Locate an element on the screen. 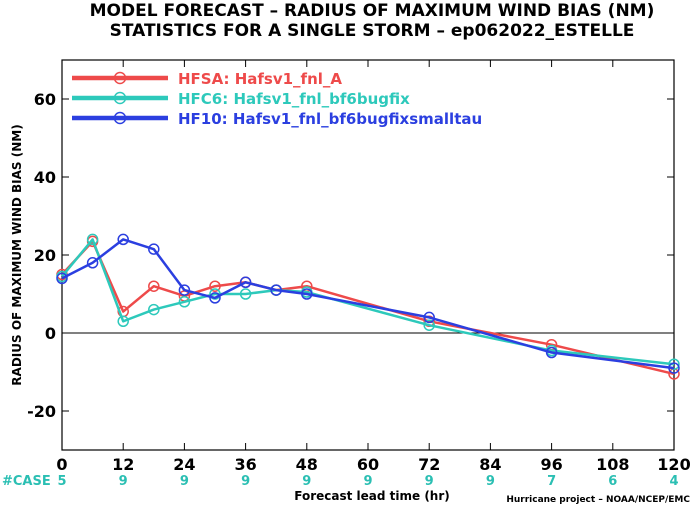  x-tick-label: 84 is located at coordinates (490, 464).